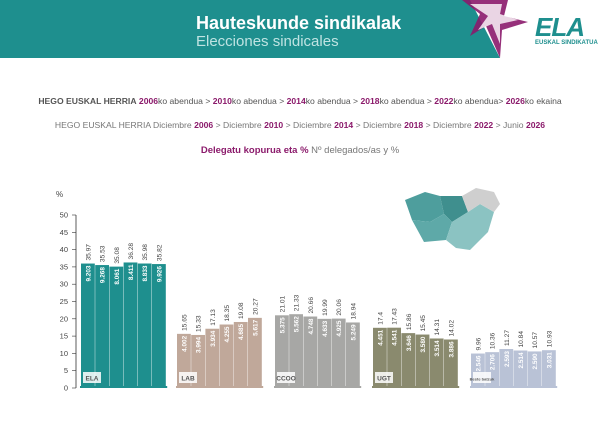 This screenshot has height=424, width=600. I want to click on bar-delegates-label: 5.617, so click(255, 327).